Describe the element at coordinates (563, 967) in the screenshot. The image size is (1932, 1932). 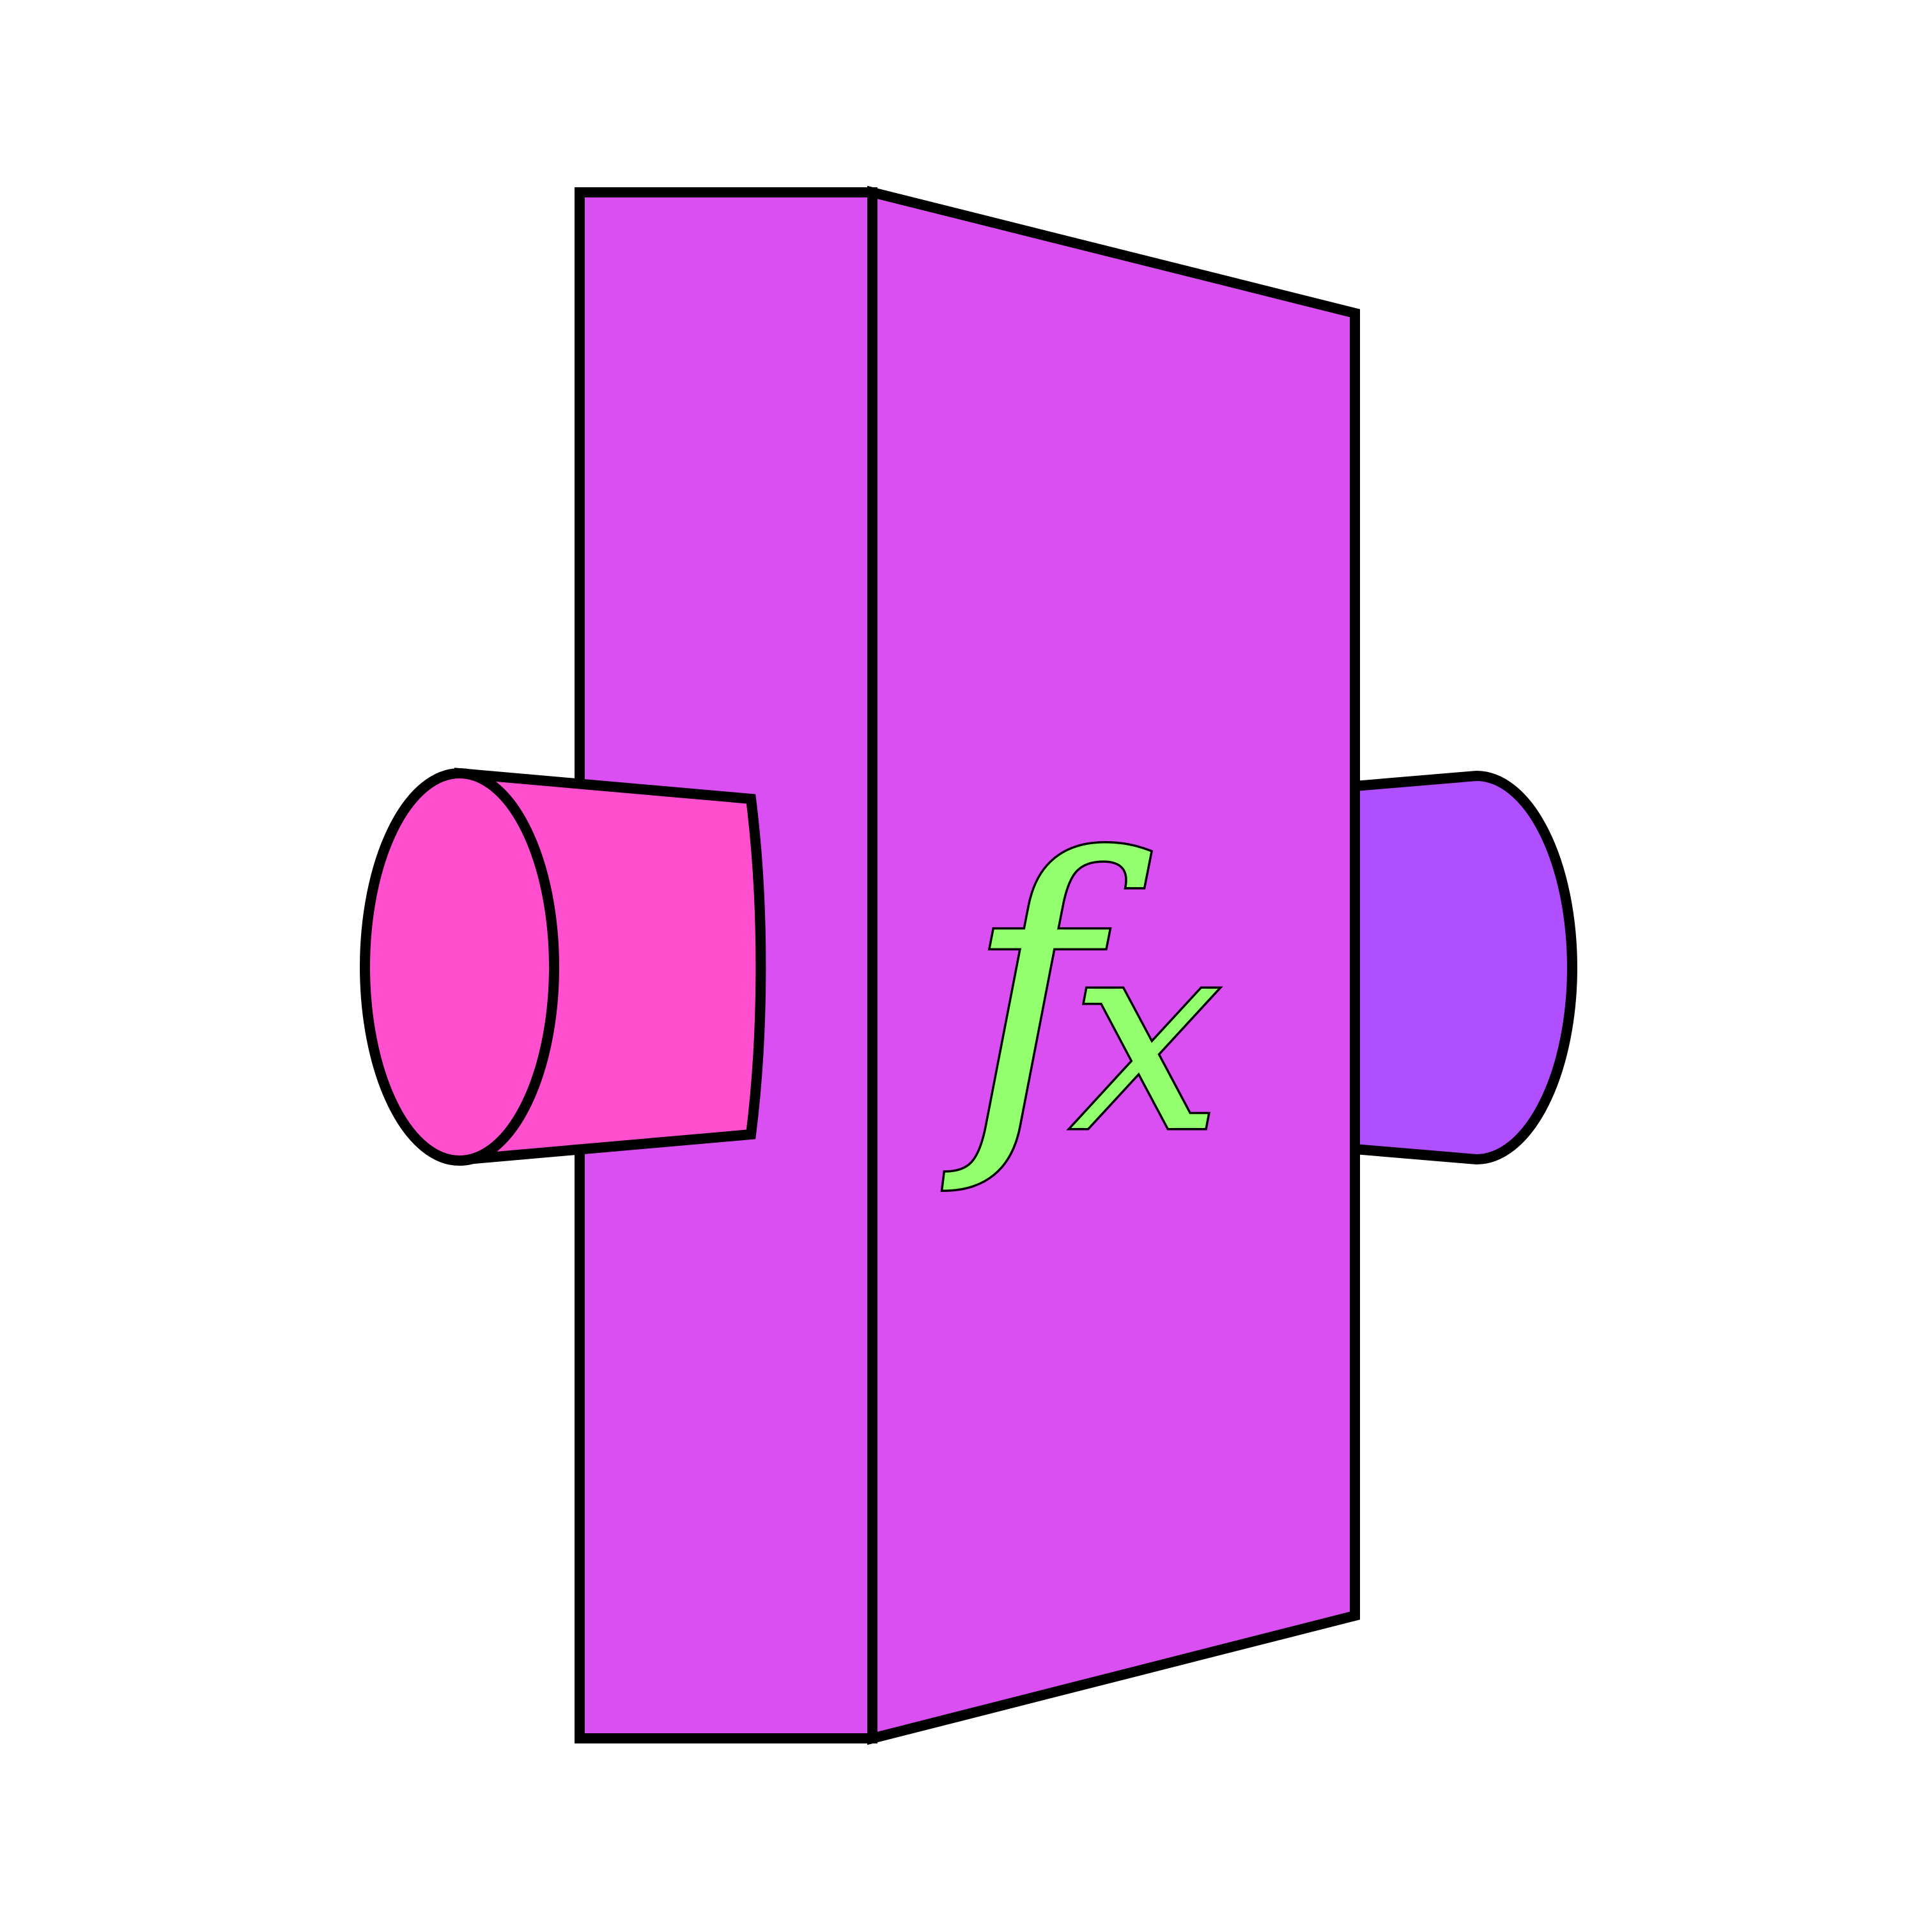
I see `input-cylinder-icon` at that location.